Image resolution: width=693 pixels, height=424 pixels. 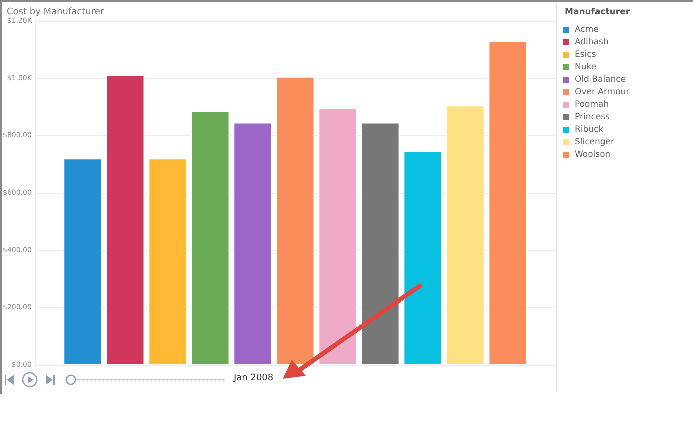 What do you see at coordinates (592, 43) in the screenshot?
I see `legend-label: Adihash` at bounding box center [592, 43].